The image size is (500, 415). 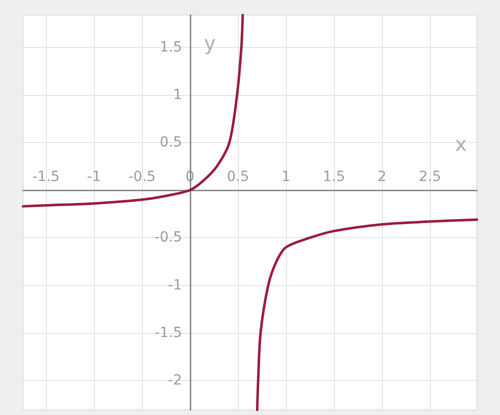 I want to click on y-tick-label: 0.5, so click(x=171, y=142).